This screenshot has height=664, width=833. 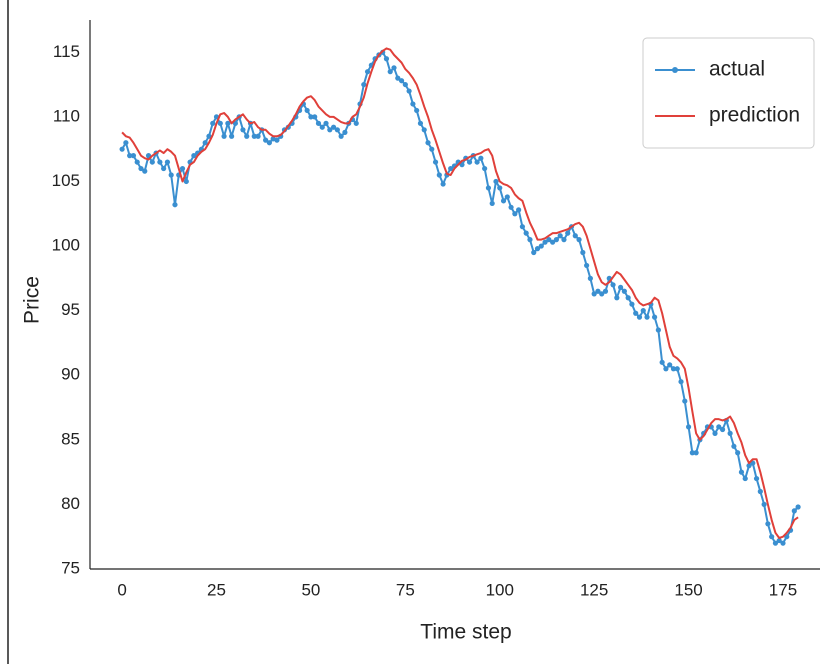 What do you see at coordinates (70, 309) in the screenshot?
I see `y-tick-label: 95` at bounding box center [70, 309].